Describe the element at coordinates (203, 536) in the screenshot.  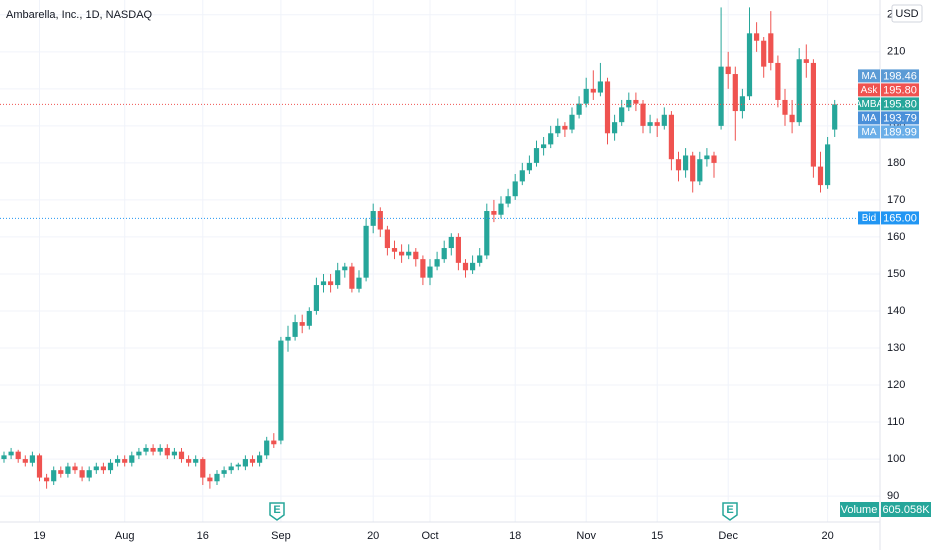
I see `x-tick-label: 16` at that location.